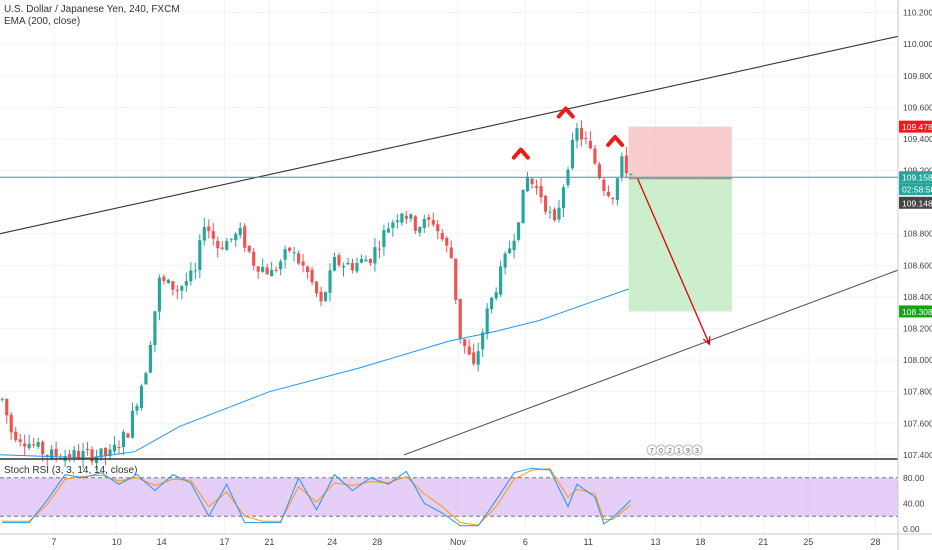 The width and height of the screenshot is (932, 550). What do you see at coordinates (269, 542) in the screenshot?
I see `time-tick-label: 21` at bounding box center [269, 542].